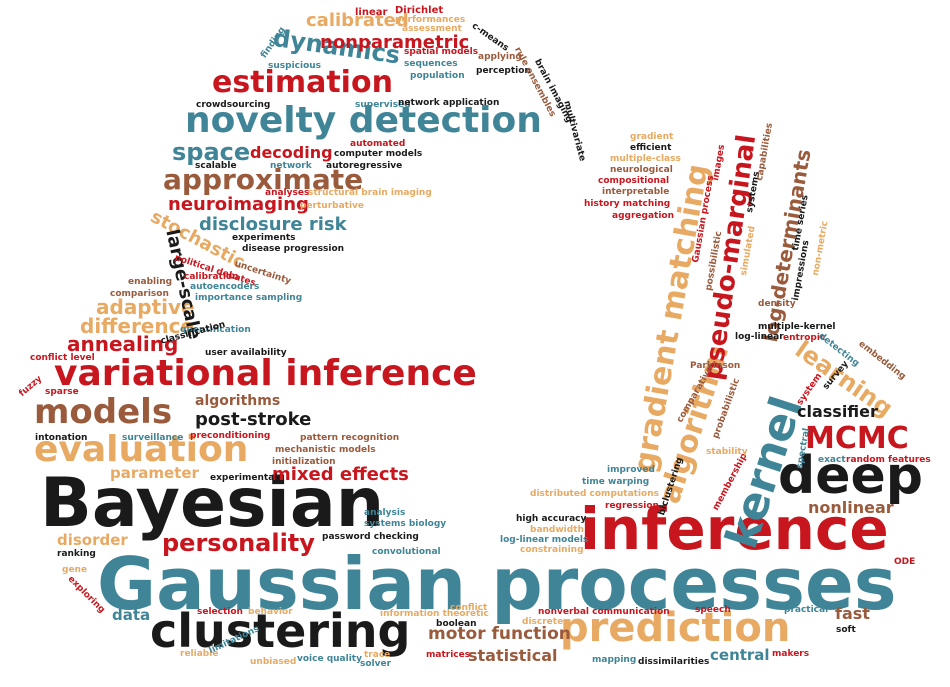 This screenshot has width=950, height=687. Describe the element at coordinates (76, 554) in the screenshot. I see `word-ranking: ranking` at that location.